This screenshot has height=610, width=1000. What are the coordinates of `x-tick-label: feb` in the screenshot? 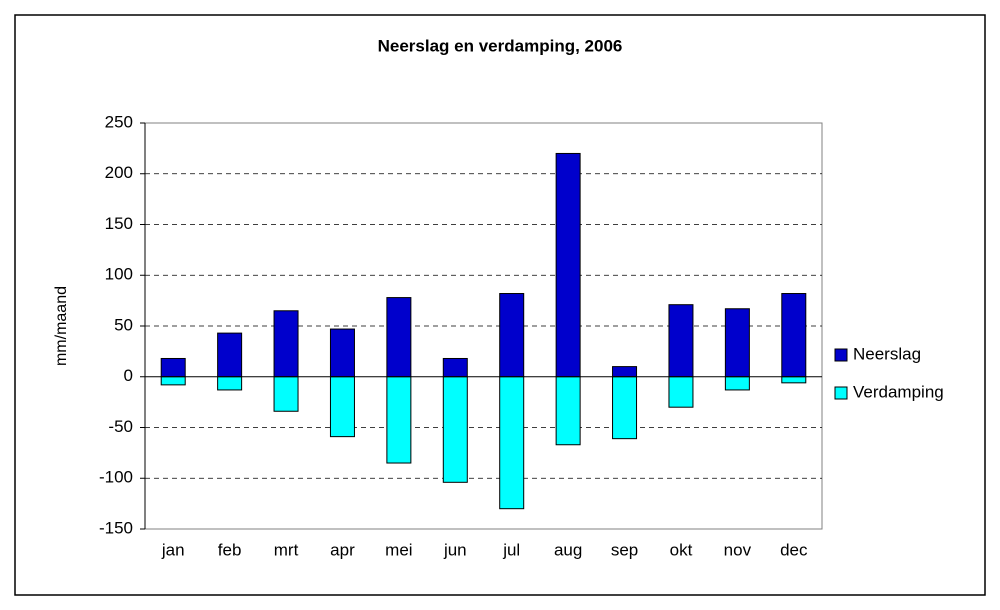 It's located at (230, 549).